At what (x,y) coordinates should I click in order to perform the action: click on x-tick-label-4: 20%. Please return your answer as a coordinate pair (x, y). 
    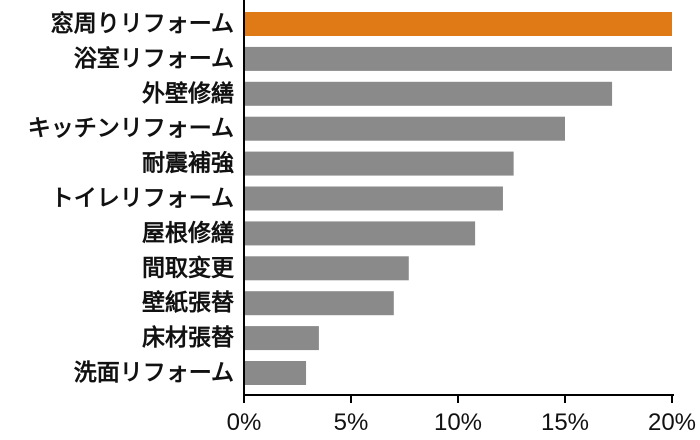
    Looking at the image, I should click on (672, 422).